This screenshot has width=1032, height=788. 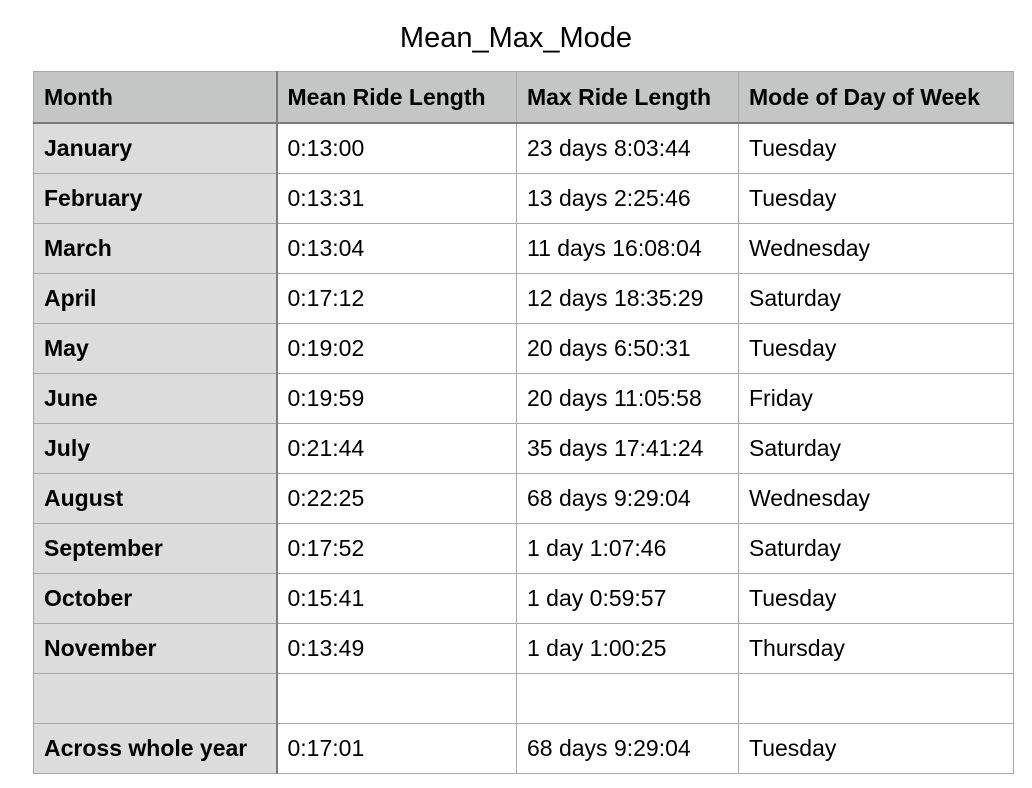 I want to click on column-header-max-ride-length: Max Ride Length, so click(x=627, y=97).